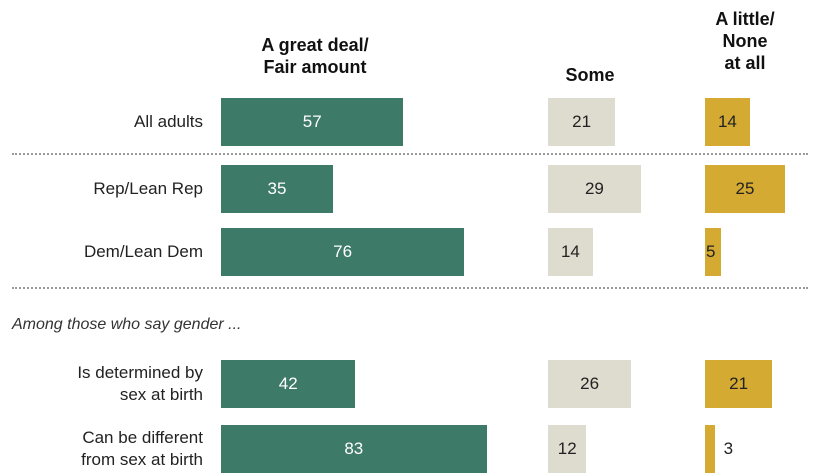 This screenshot has width=815, height=473. I want to click on row-label-line: from sex at birth, so click(142, 459).